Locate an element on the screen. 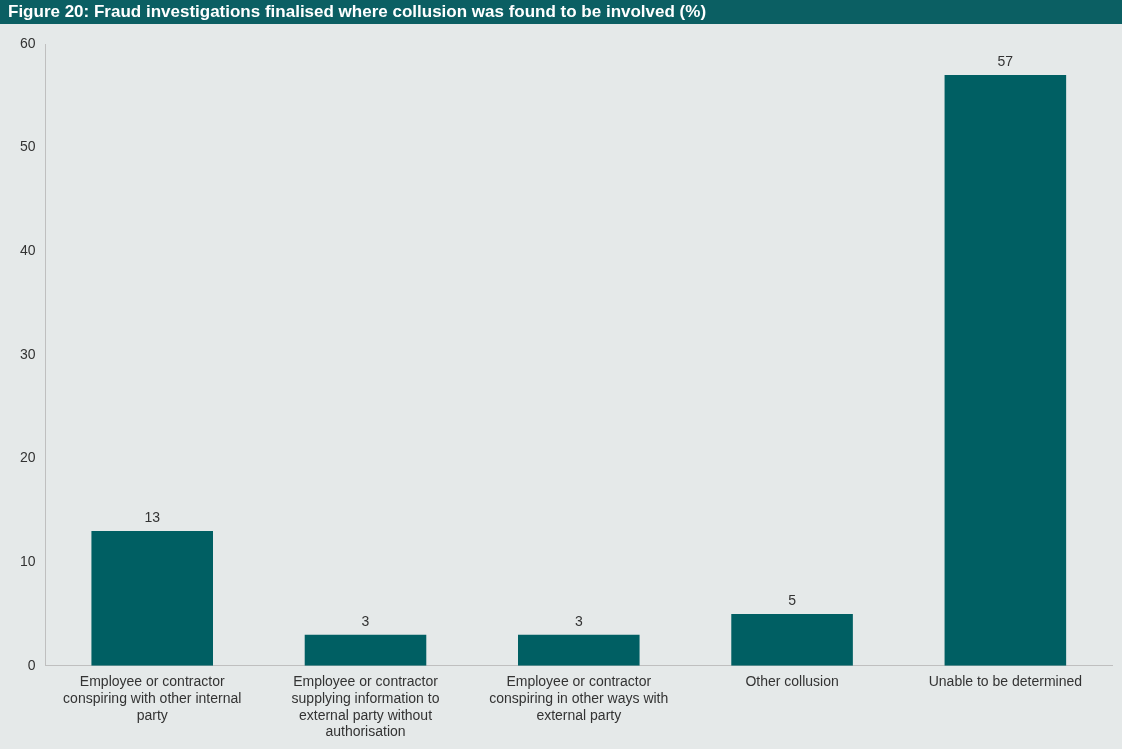 The width and height of the screenshot is (1122, 749). x-tick-label: Other collusion is located at coordinates (792, 681).